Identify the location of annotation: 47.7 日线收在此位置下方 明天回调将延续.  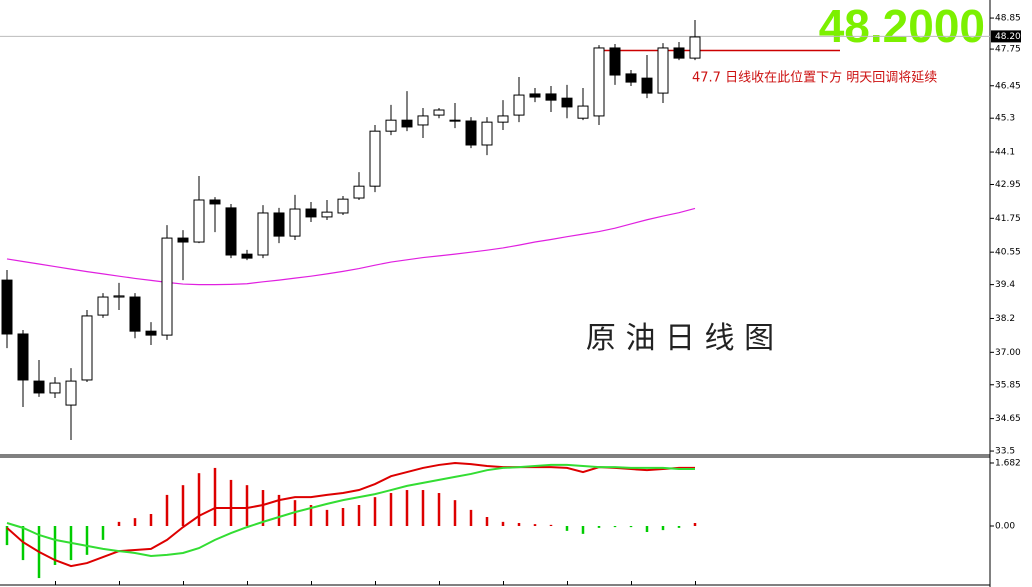
(814, 78).